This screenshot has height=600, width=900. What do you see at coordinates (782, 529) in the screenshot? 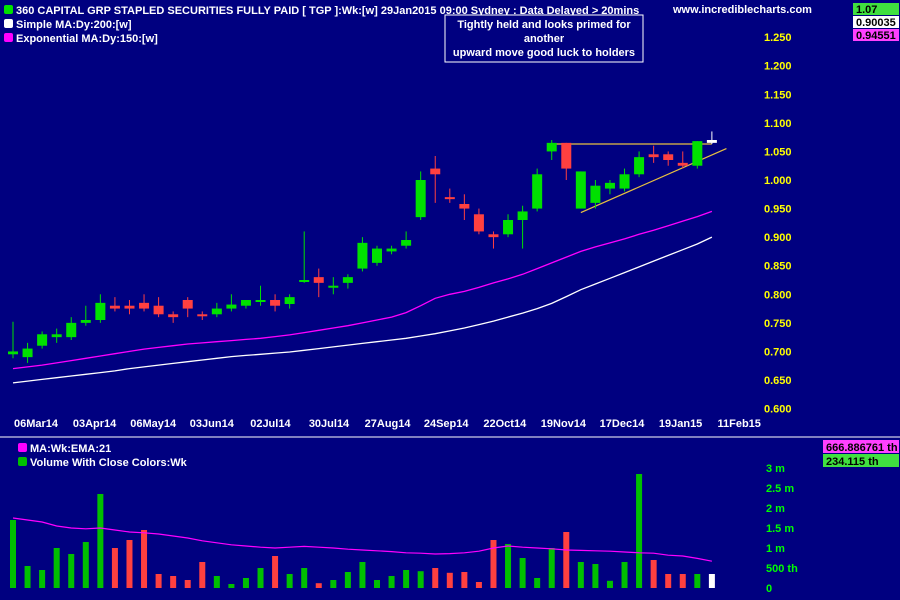
I see `volume-y-axis: 3 m 2.5 m 2 m 1.5 m 1 m 500 th 0` at bounding box center [782, 529].